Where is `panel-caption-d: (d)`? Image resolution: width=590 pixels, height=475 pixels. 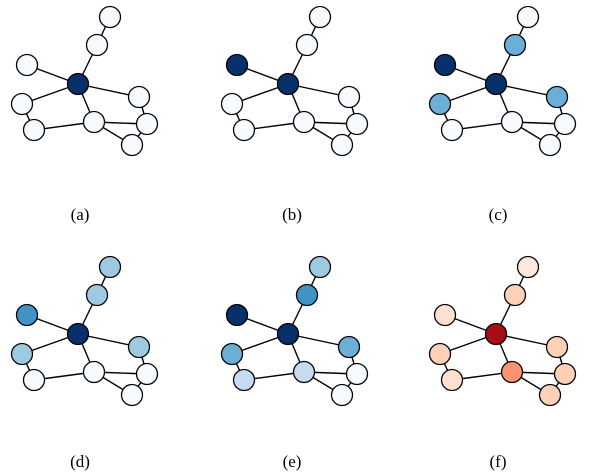 panel-caption-d: (d) is located at coordinates (80, 461).